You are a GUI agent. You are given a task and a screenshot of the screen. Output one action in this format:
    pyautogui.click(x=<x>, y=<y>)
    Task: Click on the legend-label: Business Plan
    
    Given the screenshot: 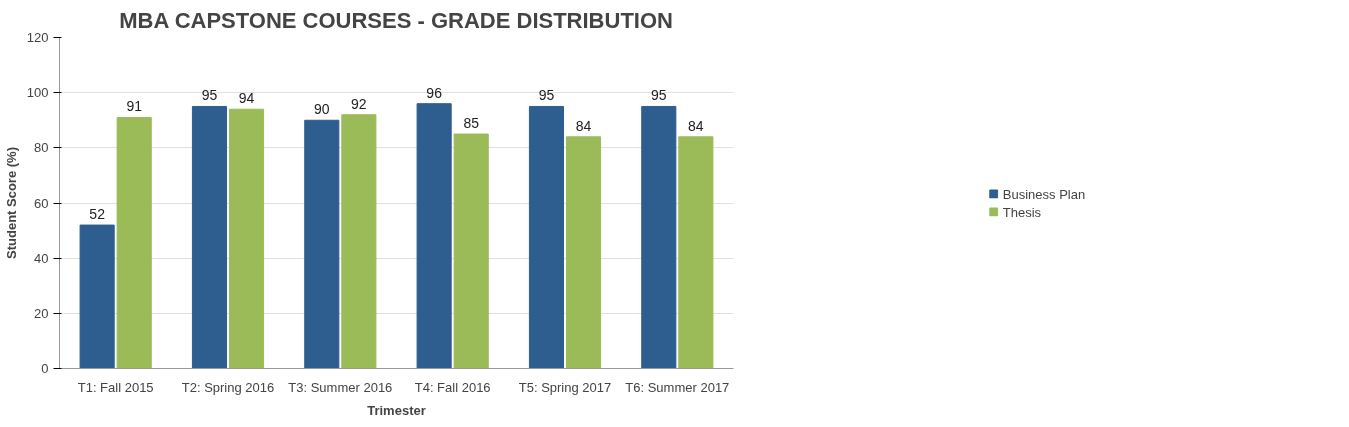 What is the action you would take?
    pyautogui.click(x=1044, y=193)
    